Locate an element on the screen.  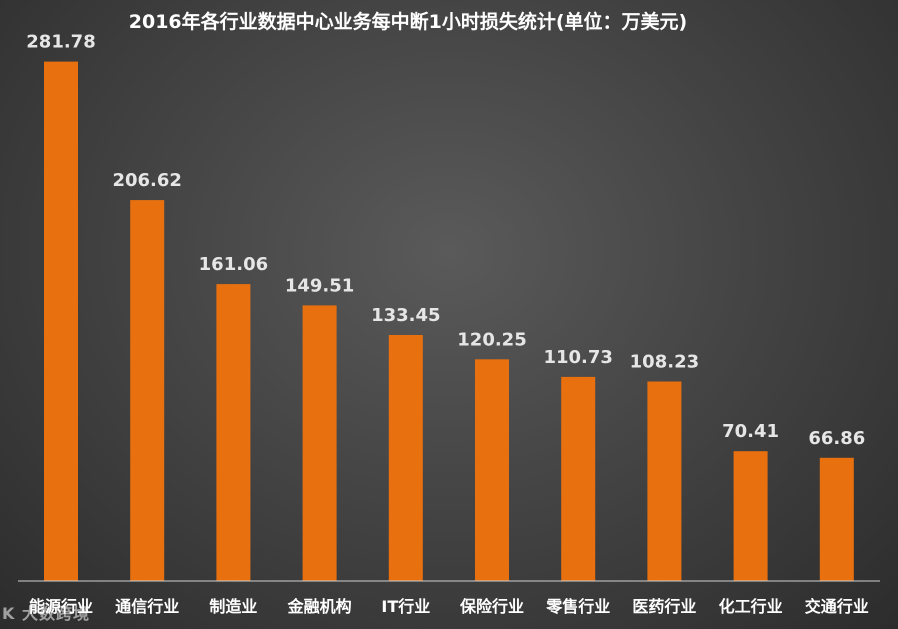
category-label-4: 金融机构 is located at coordinates (319, 606).